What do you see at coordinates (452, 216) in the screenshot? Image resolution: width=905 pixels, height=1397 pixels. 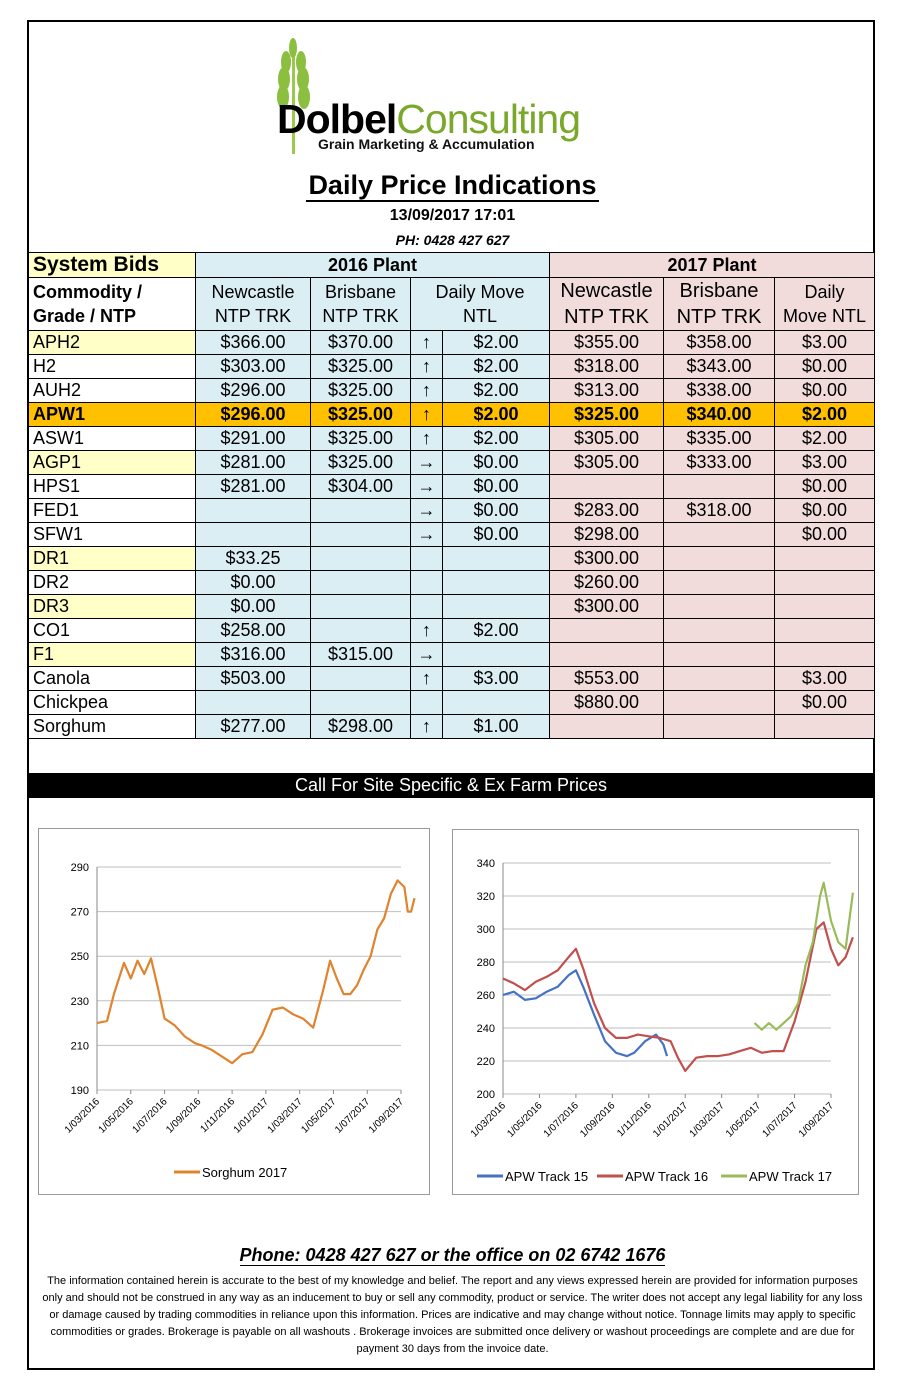 I see `report-datetime: 13/09/2017 17:01` at bounding box center [452, 216].